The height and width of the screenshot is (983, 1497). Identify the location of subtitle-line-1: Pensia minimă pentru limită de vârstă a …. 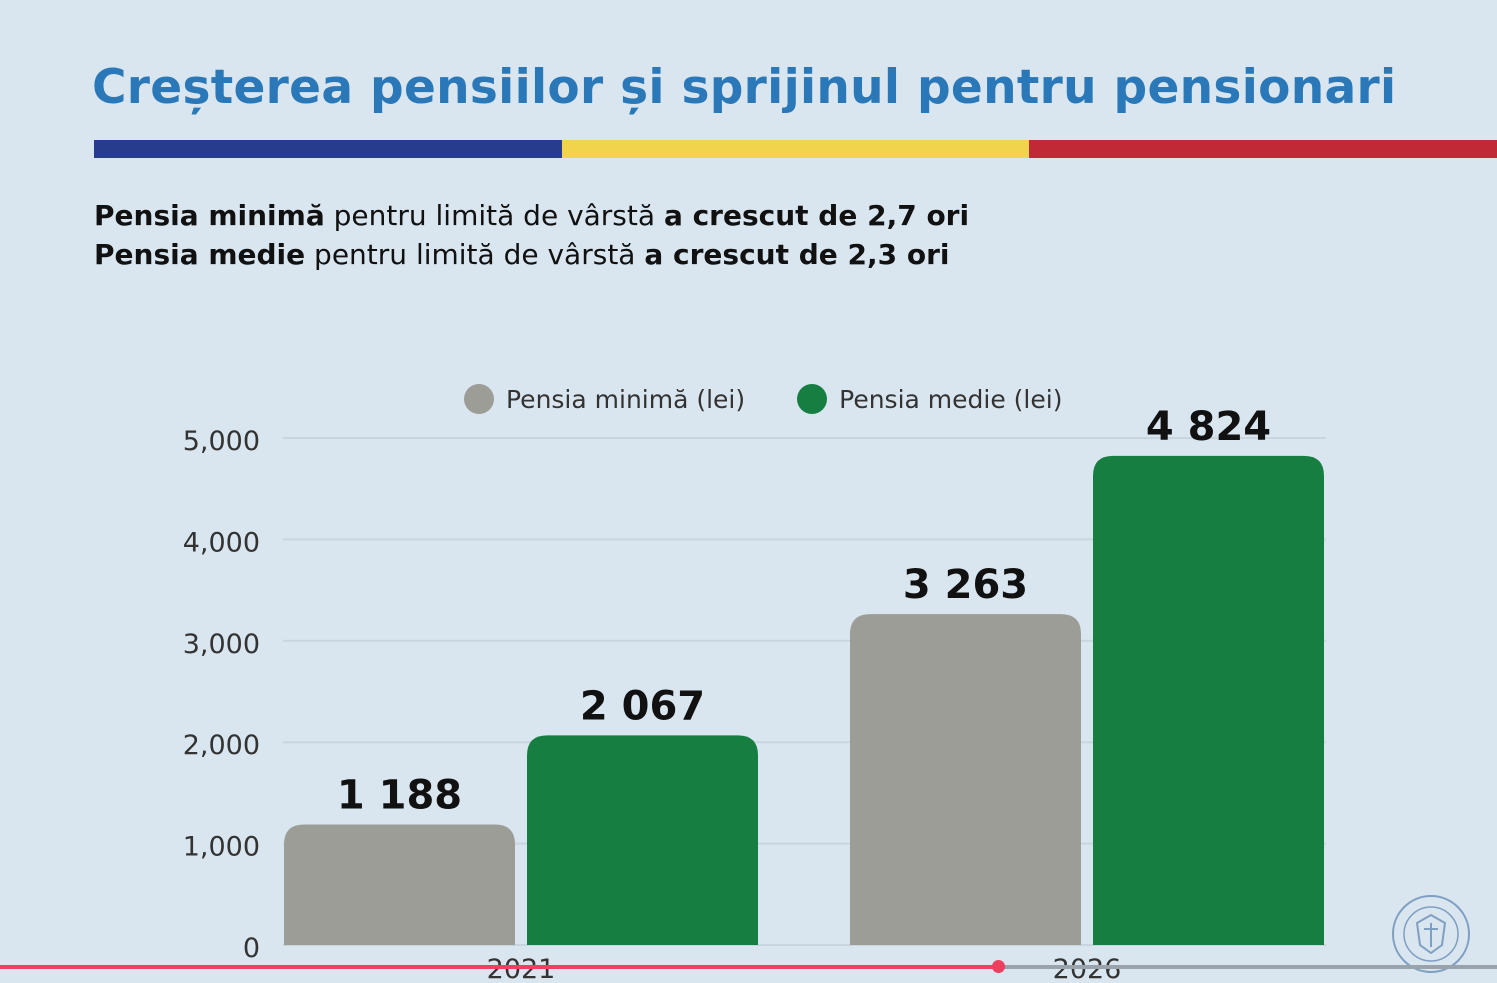
(531, 215).